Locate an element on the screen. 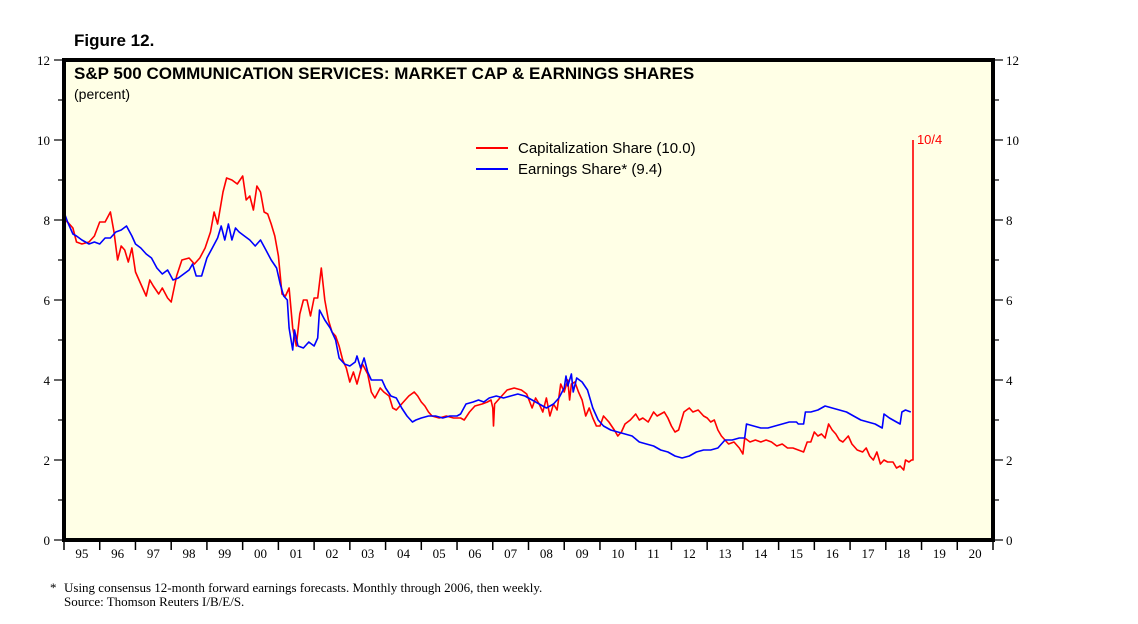  legend-label-capitalization: Capitalization Share (10.0) is located at coordinates (607, 148).